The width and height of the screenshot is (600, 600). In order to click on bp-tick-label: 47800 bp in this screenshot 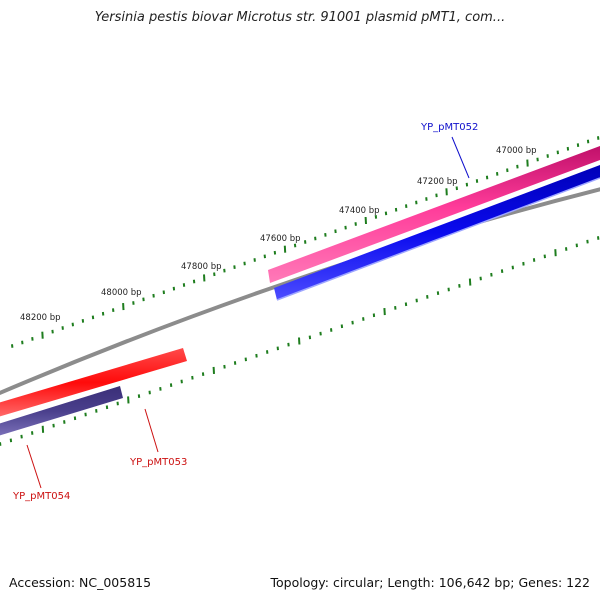, I will do `click(201, 267)`.